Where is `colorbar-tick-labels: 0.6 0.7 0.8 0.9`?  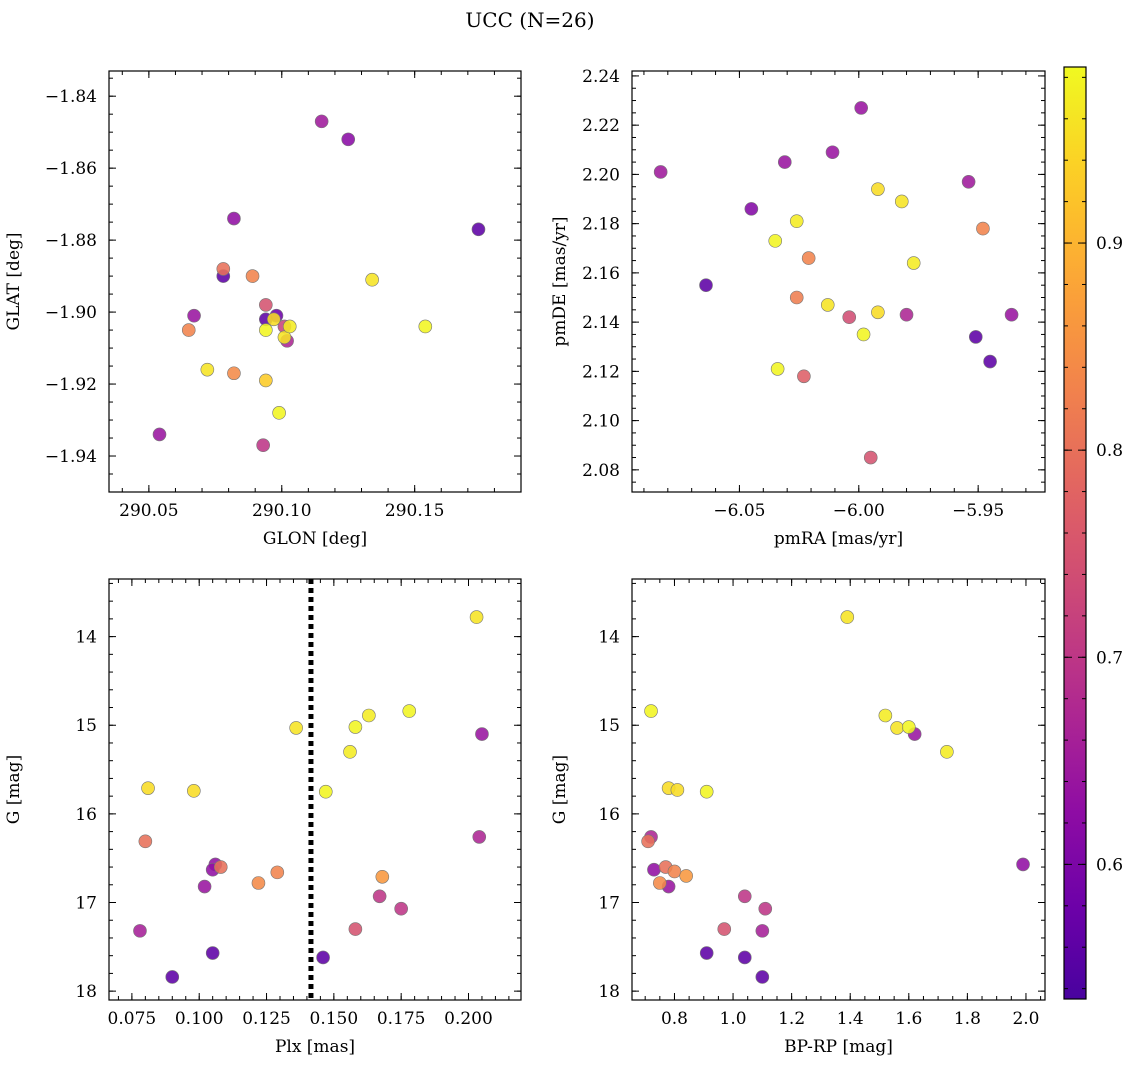 colorbar-tick-labels: 0.6 0.7 0.8 0.9 is located at coordinates (1109, 554).